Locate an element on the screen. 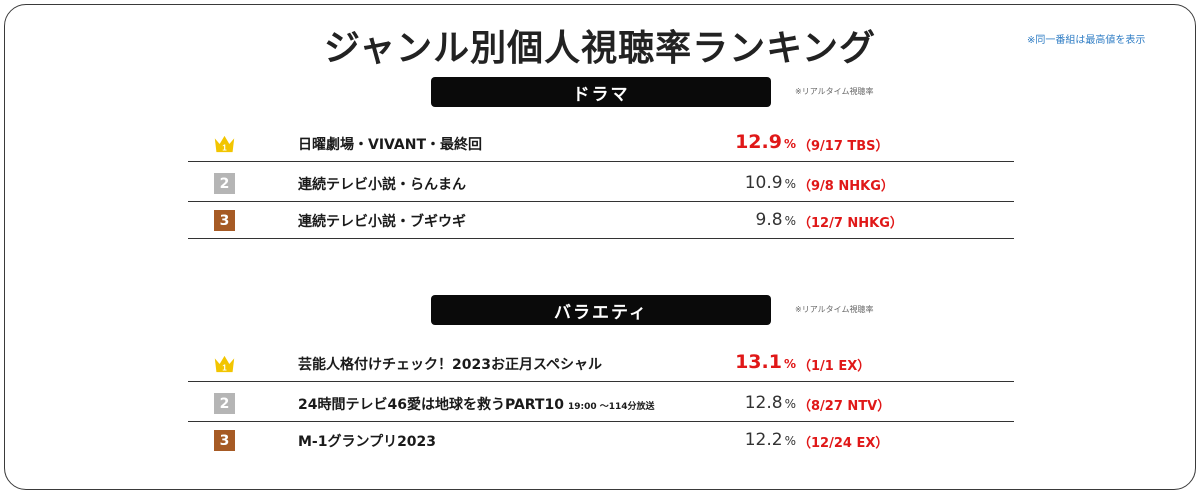 Image resolution: width=1200 pixels, height=494 pixels. broadcast-detail: （12/24 EX） is located at coordinates (843, 443).